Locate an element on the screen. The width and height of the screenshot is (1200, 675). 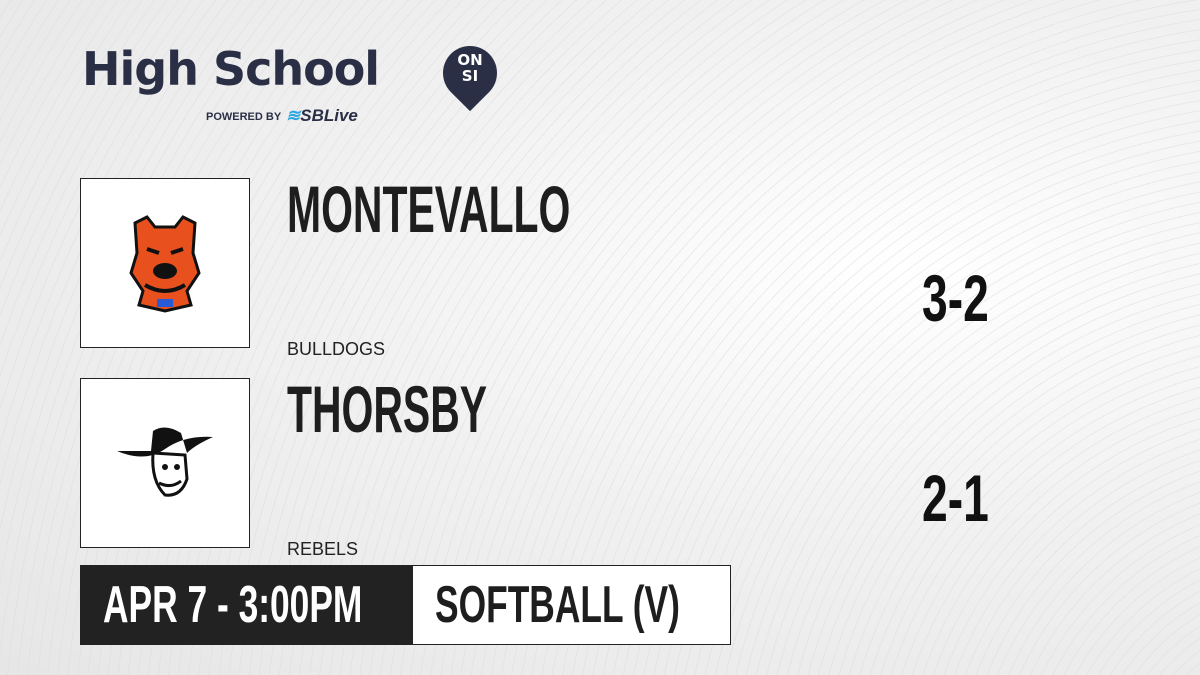
powered-by-label: POWERED BY is located at coordinates (244, 117).